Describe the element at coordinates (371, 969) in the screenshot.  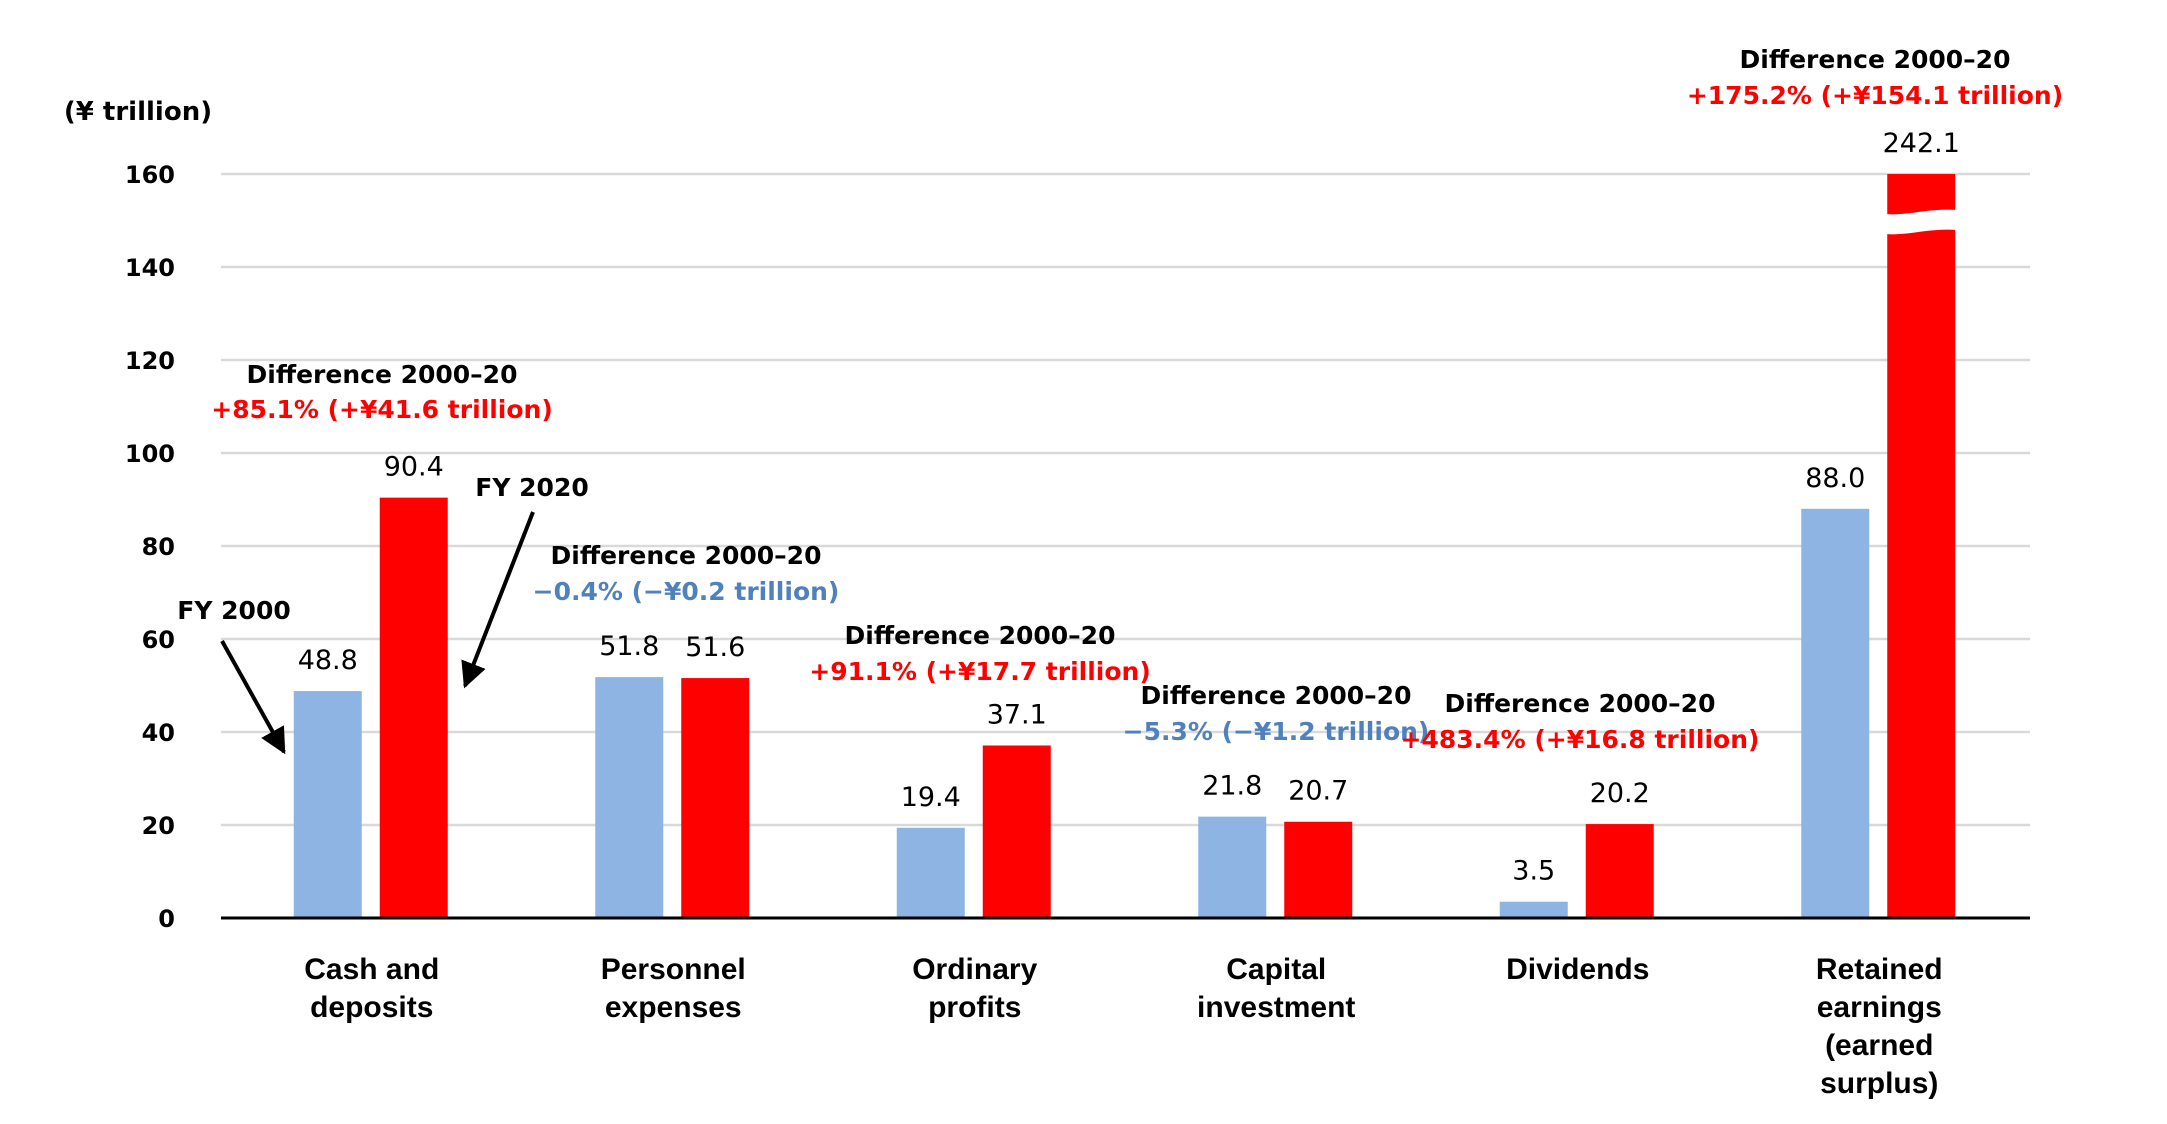
I see `category-label-line: Cash and` at that location.